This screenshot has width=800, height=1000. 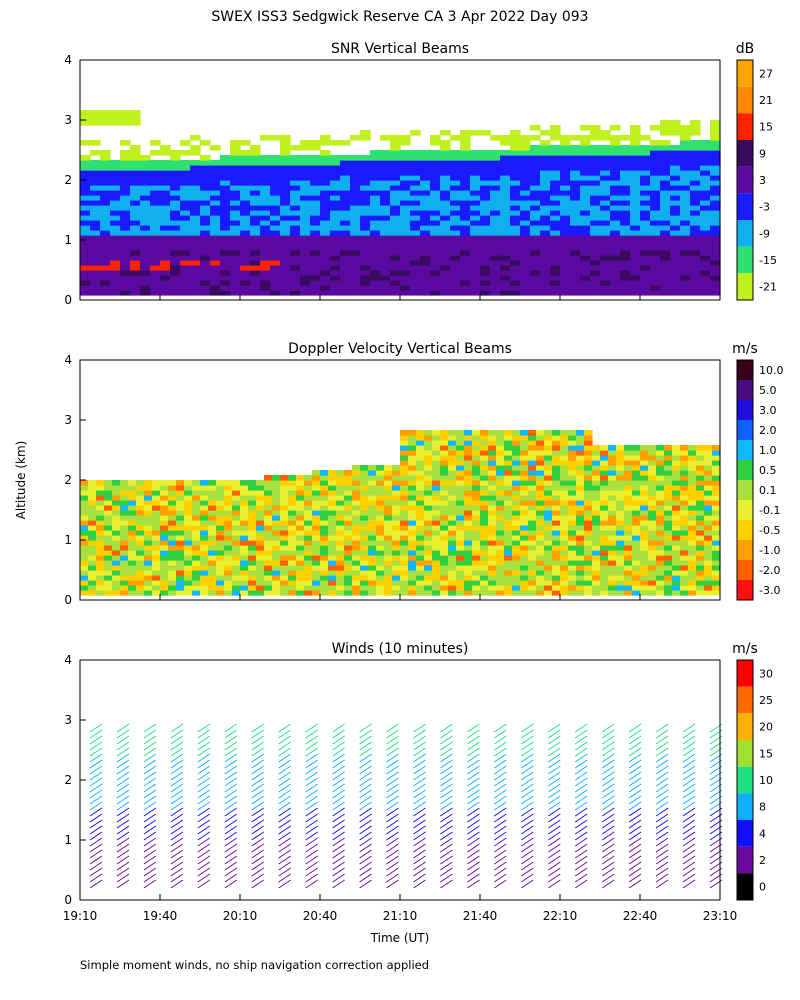 I want to click on x-tick-label: 19:10, so click(x=80, y=916).